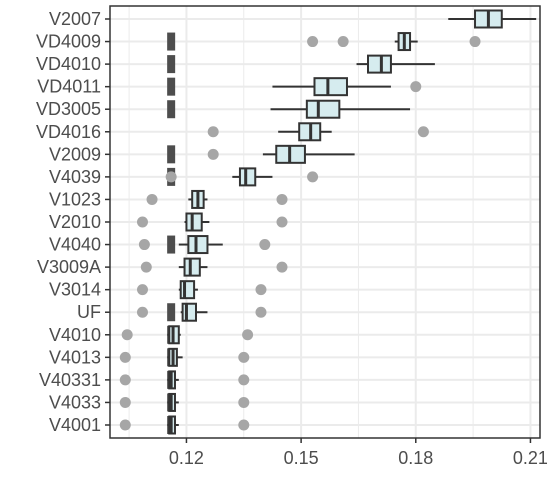  I want to click on y-tick-label: V3014, so click(75, 290).